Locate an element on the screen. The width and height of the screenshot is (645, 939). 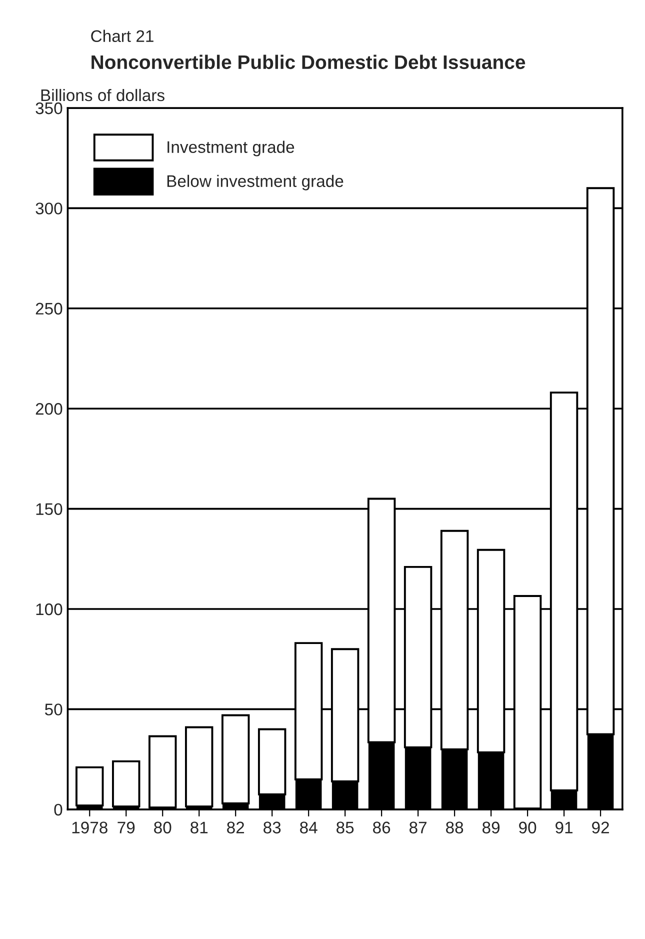
y-tick-label: 0 is located at coordinates (58, 810).